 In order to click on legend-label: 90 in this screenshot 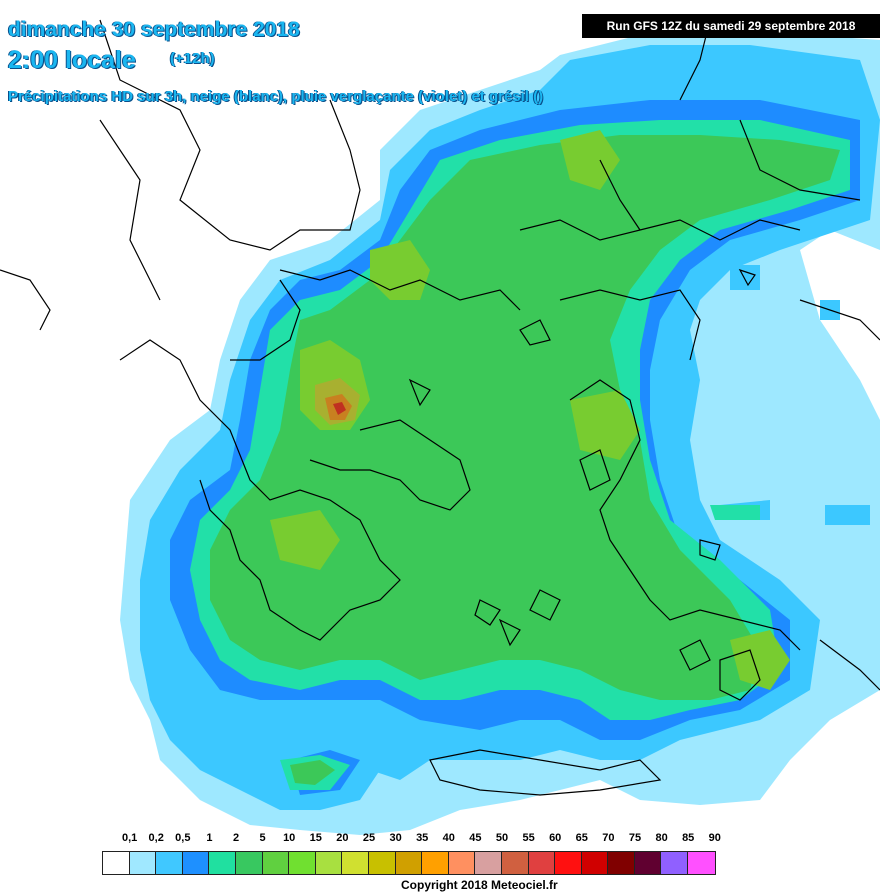, I will do `click(714, 838)`.